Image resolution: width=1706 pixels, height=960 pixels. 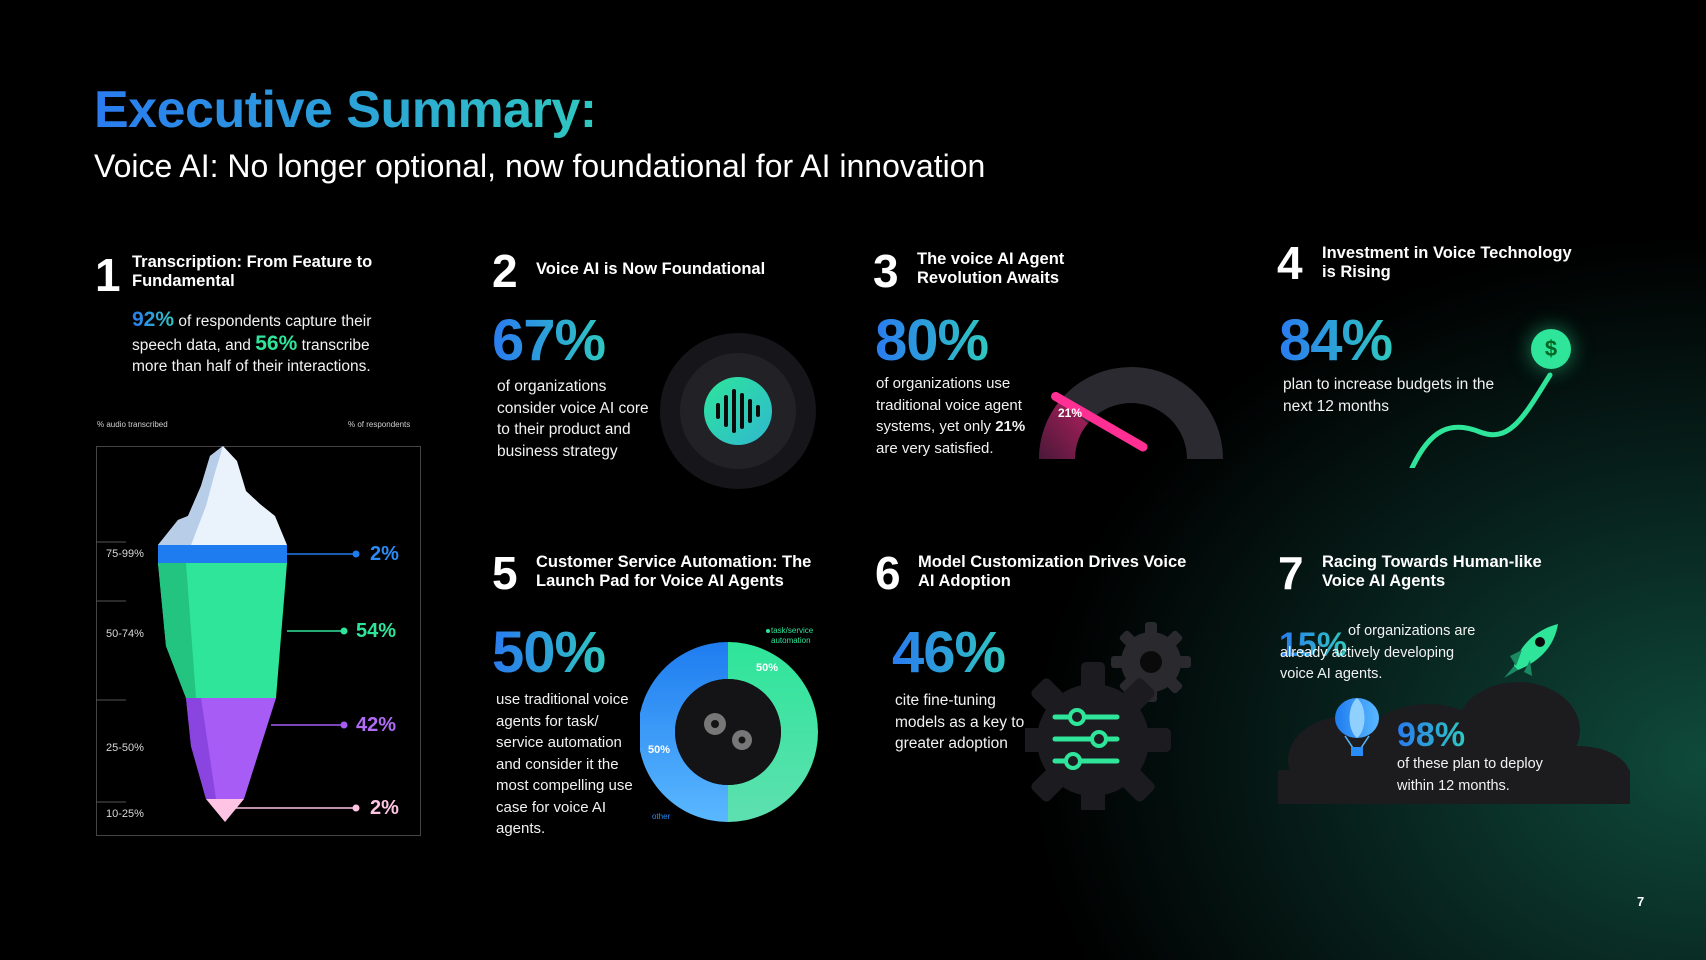 I want to click on chart1-label-1: 2%, so click(x=384, y=554).